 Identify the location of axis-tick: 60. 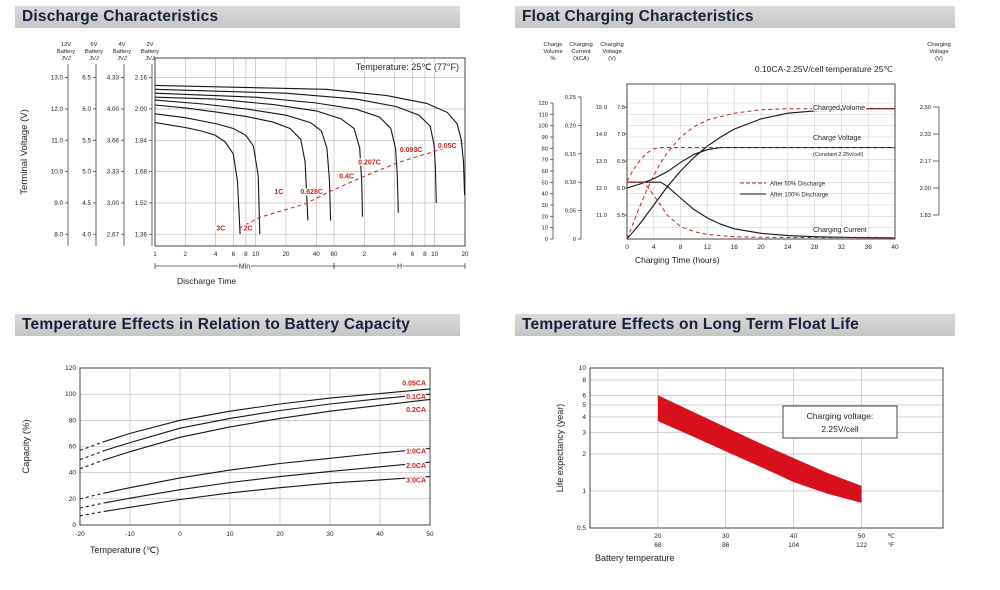
(545, 172).